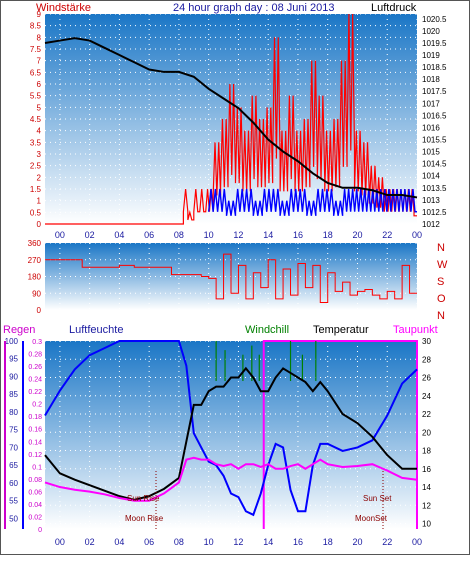  Describe the element at coordinates (35, 392) in the screenshot. I see `rain-tick-label: 0.22` at that location.